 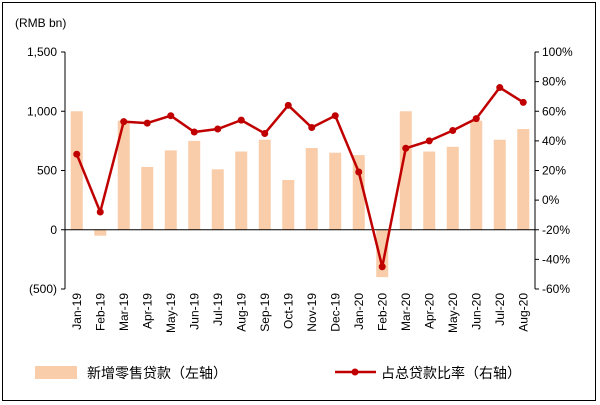 I want to click on right-tick-label: 0%, so click(x=551, y=200).